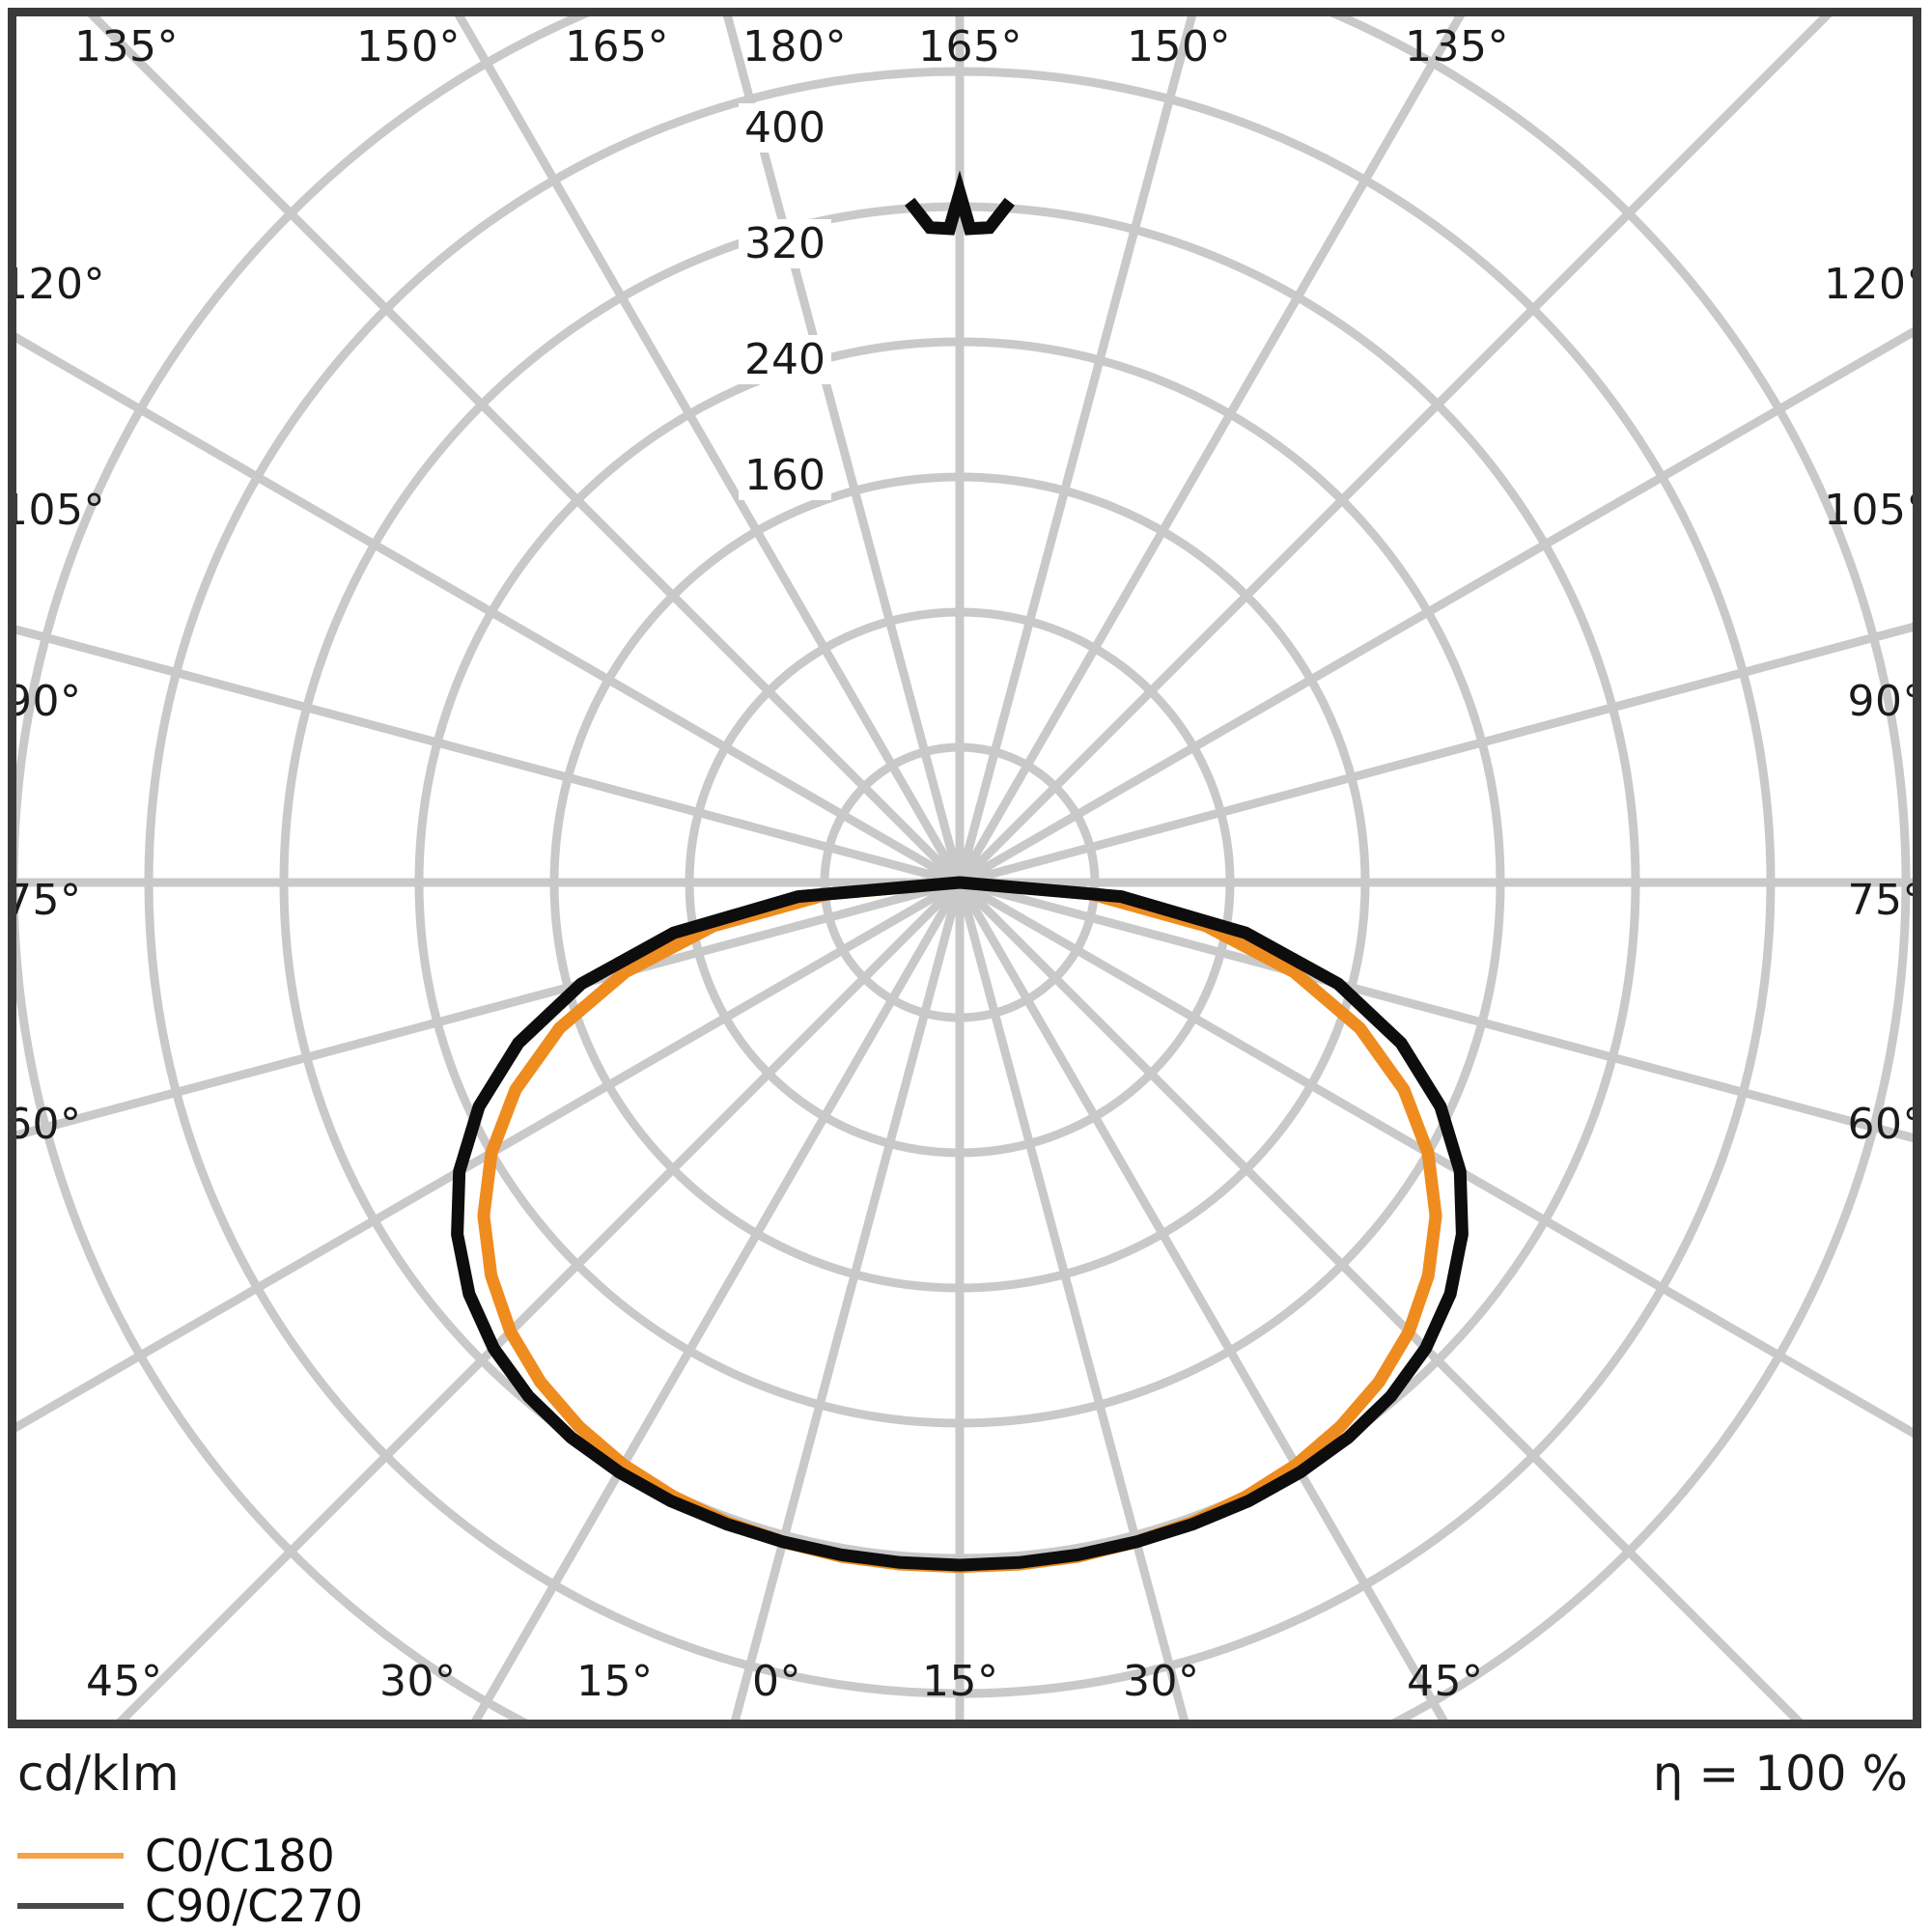  What do you see at coordinates (785, 244) in the screenshot?
I see `radial-tick-label-320: 320` at bounding box center [785, 244].